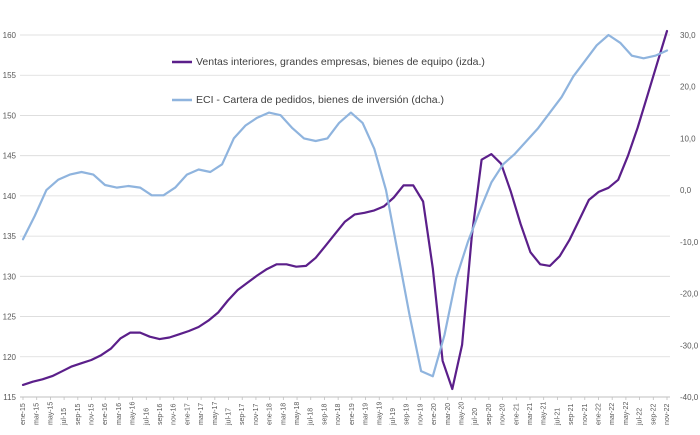 Image resolution: width=700 pixels, height=435 pixels. What do you see at coordinates (256, 414) in the screenshot?
I see `x-tick-label: nov-17` at bounding box center [256, 414].